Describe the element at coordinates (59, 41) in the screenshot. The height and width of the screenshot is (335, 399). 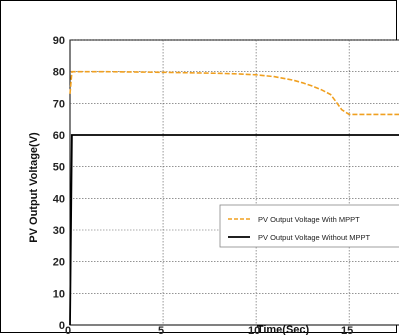
I see `y-tick-label: 90` at that location.